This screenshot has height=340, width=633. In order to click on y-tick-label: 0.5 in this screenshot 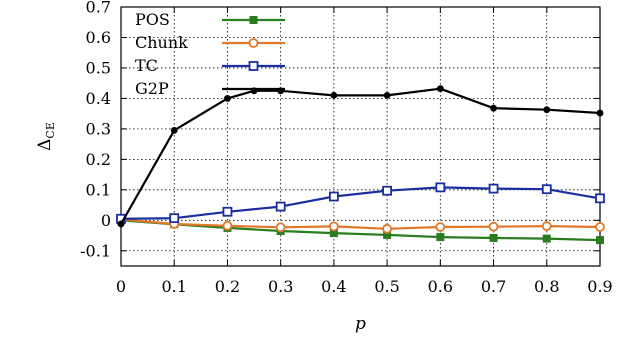, I will do `click(98, 67)`.